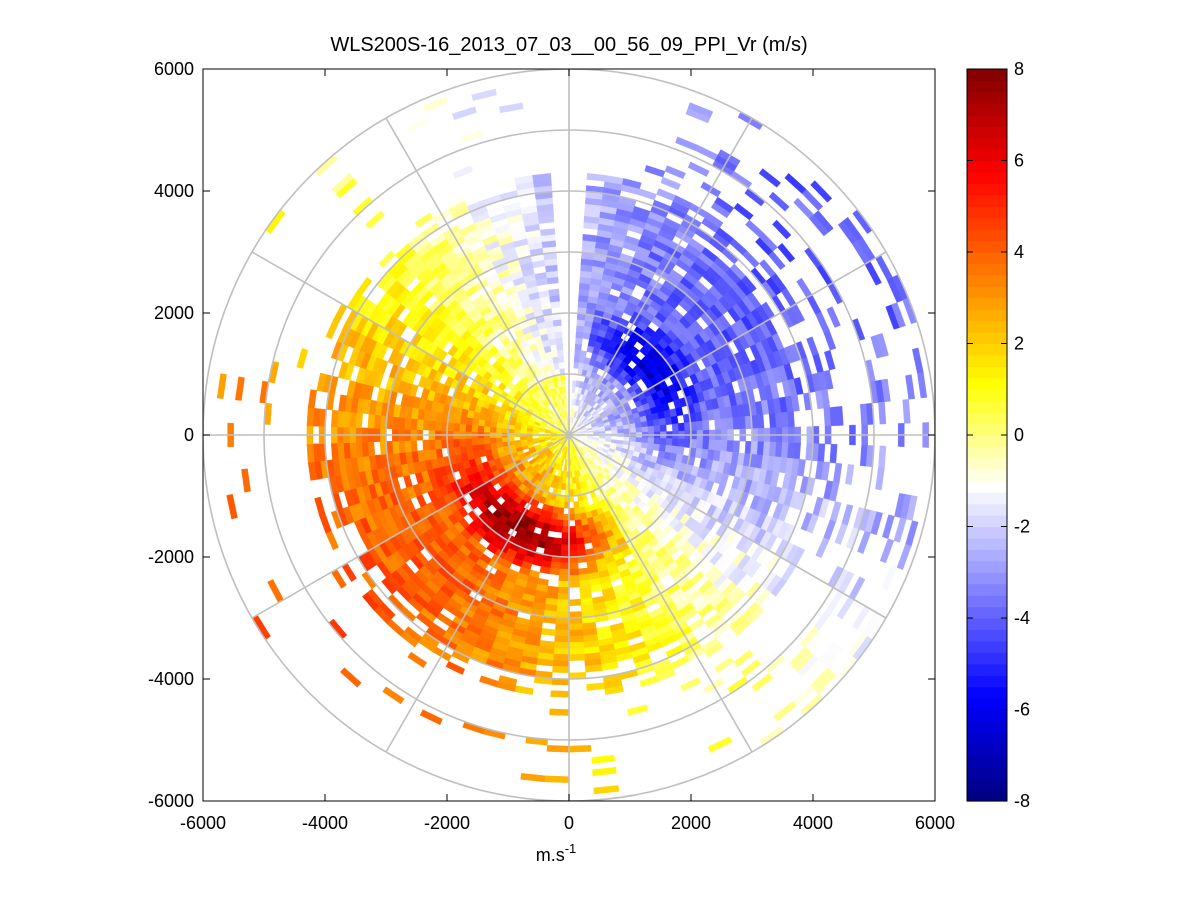 This screenshot has height=901, width=1201. What do you see at coordinates (325, 823) in the screenshot?
I see `x-tick-label: -4000` at bounding box center [325, 823].